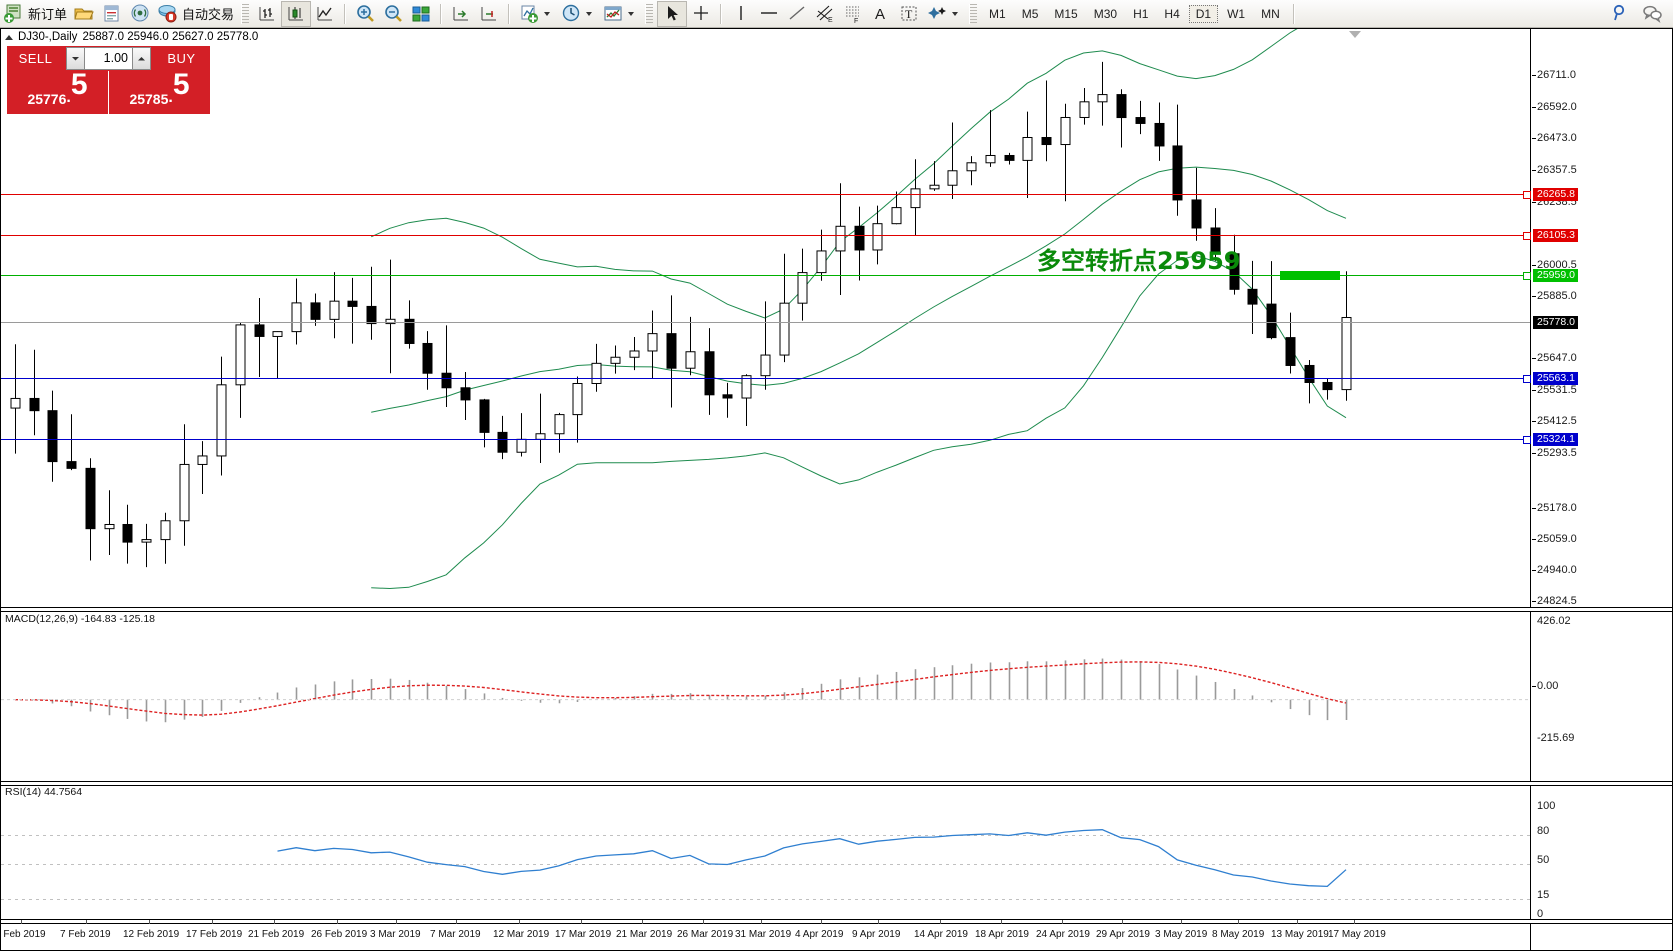 This screenshot has width=1673, height=951. Describe the element at coordinates (421, 14) in the screenshot. I see `tile-windows-button` at that location.